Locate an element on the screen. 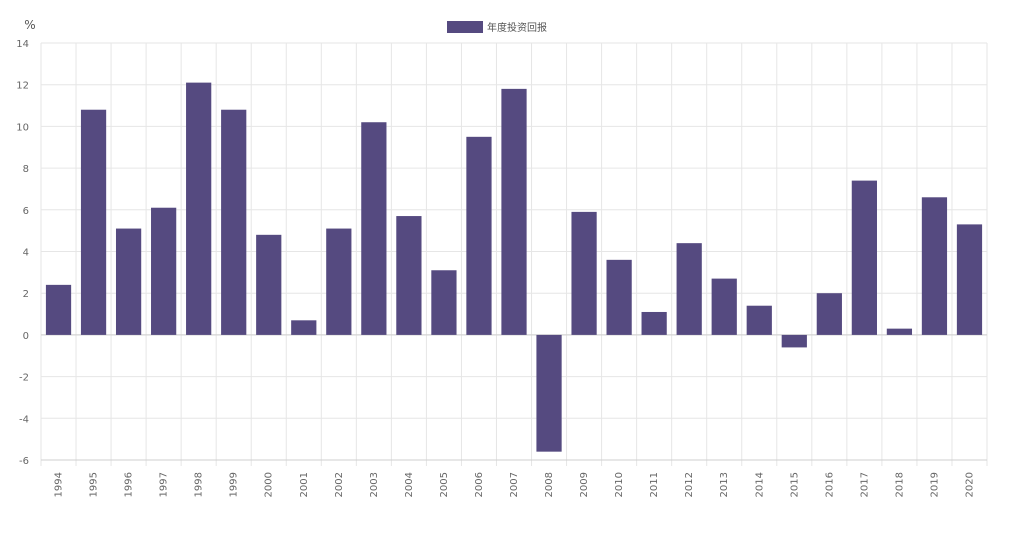  bar-2018 is located at coordinates (899, 331).